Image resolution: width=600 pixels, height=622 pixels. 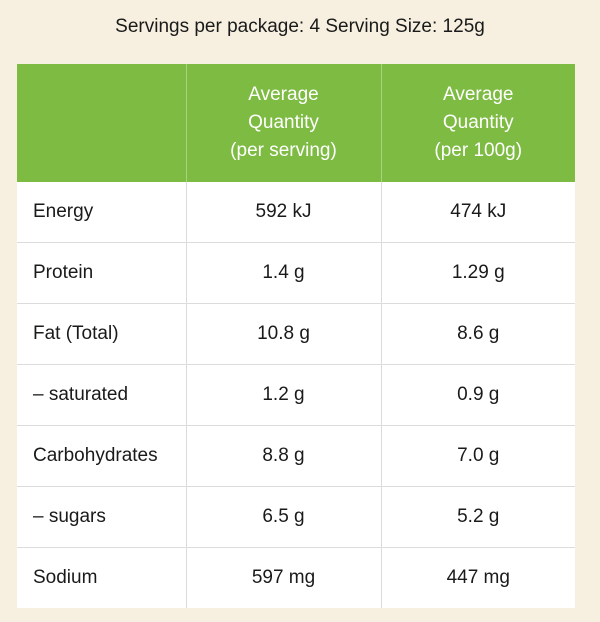 I want to click on per-serving-value: 8.8 g, so click(x=284, y=456).